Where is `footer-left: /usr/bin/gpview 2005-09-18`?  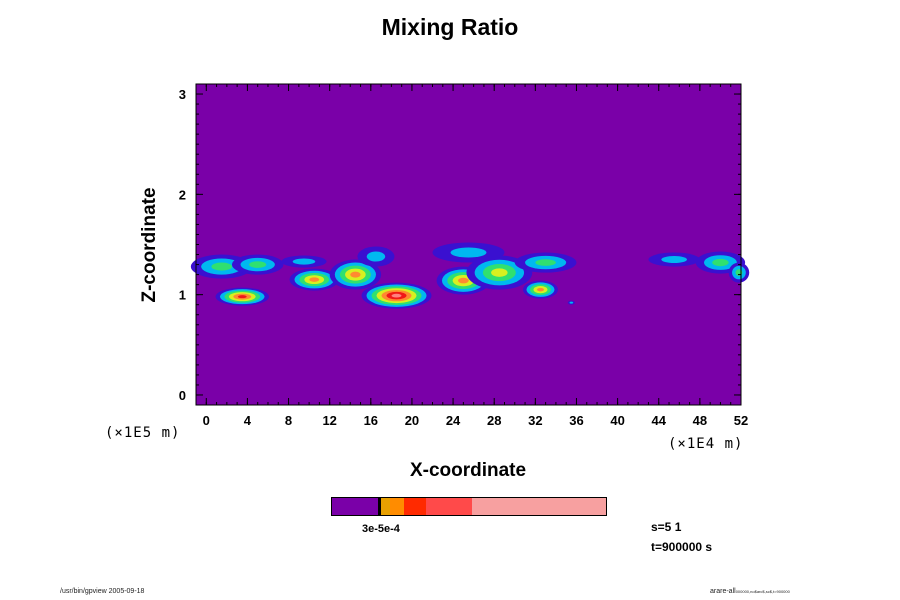
footer-left: /usr/bin/gpview 2005-09-18 is located at coordinates (102, 591).